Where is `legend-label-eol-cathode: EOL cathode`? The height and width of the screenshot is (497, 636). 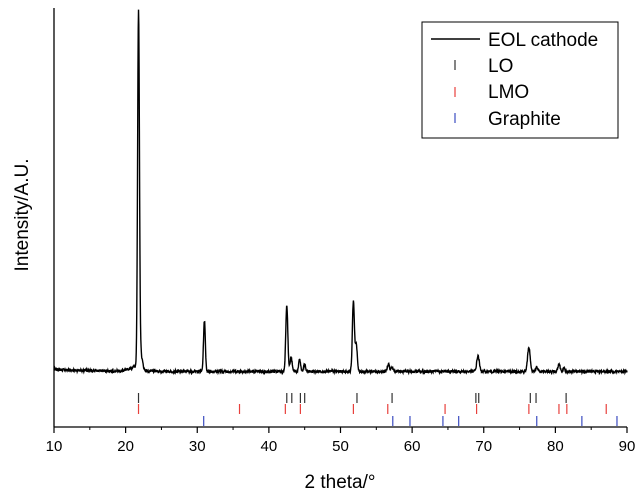
legend-label-eol-cathode: EOL cathode is located at coordinates (543, 40).